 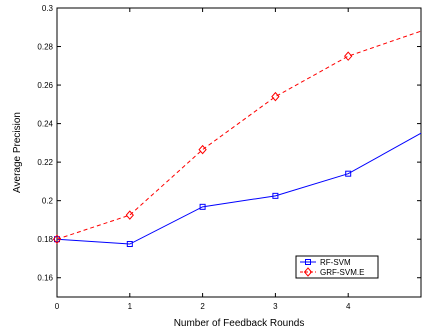 What do you see at coordinates (308, 262) in the screenshot?
I see `legend-marker-rf-svm` at bounding box center [308, 262].